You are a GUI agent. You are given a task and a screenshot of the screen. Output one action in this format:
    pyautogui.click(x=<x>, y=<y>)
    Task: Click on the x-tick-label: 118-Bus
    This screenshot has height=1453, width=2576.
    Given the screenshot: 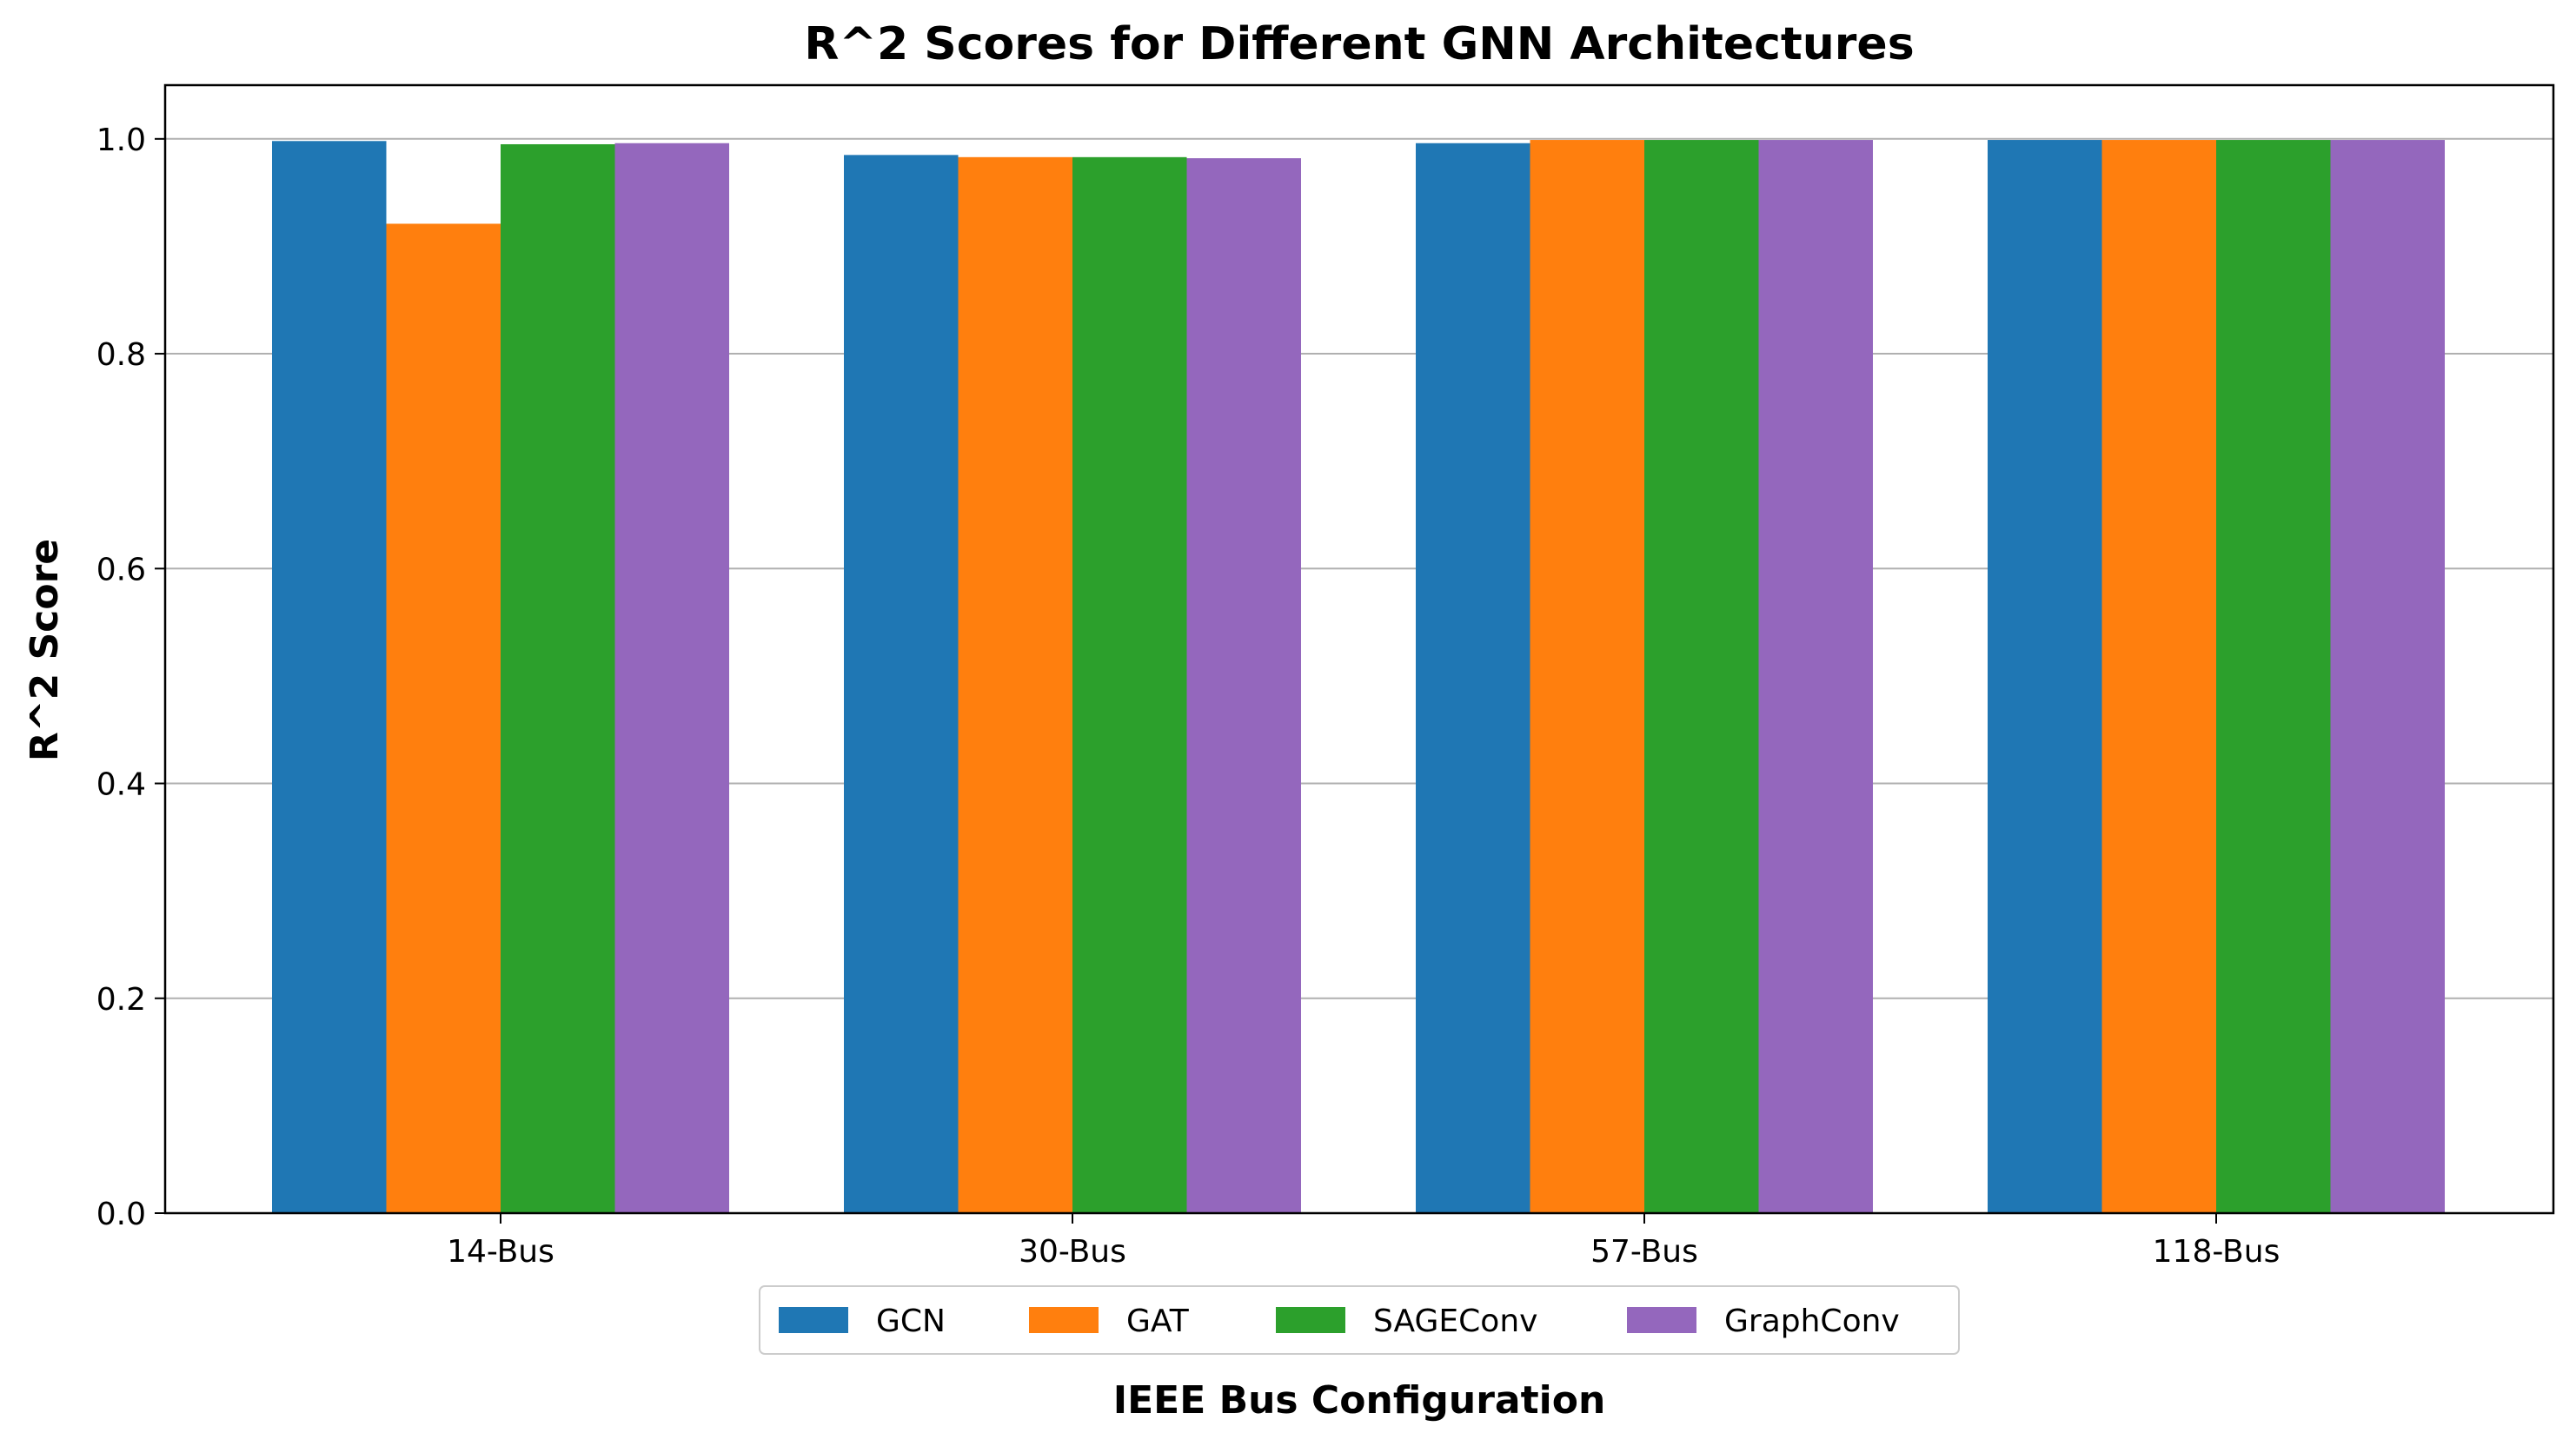 What is the action you would take?
    pyautogui.click(x=2217, y=1252)
    